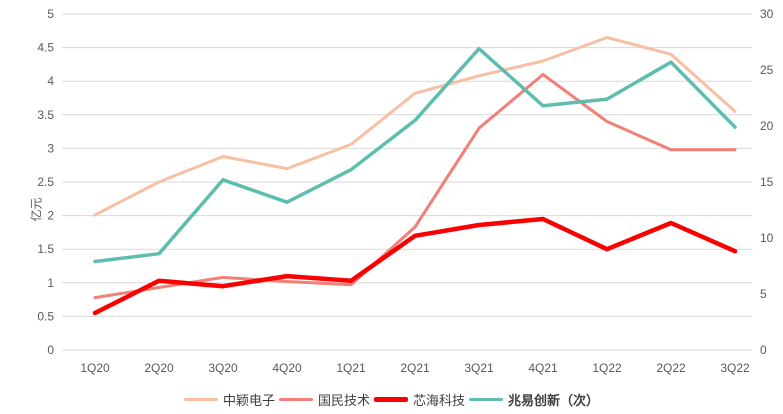 This screenshot has height=414, width=783. Describe the element at coordinates (671, 368) in the screenshot. I see `x-axis-tick-label: 2Q22` at that location.